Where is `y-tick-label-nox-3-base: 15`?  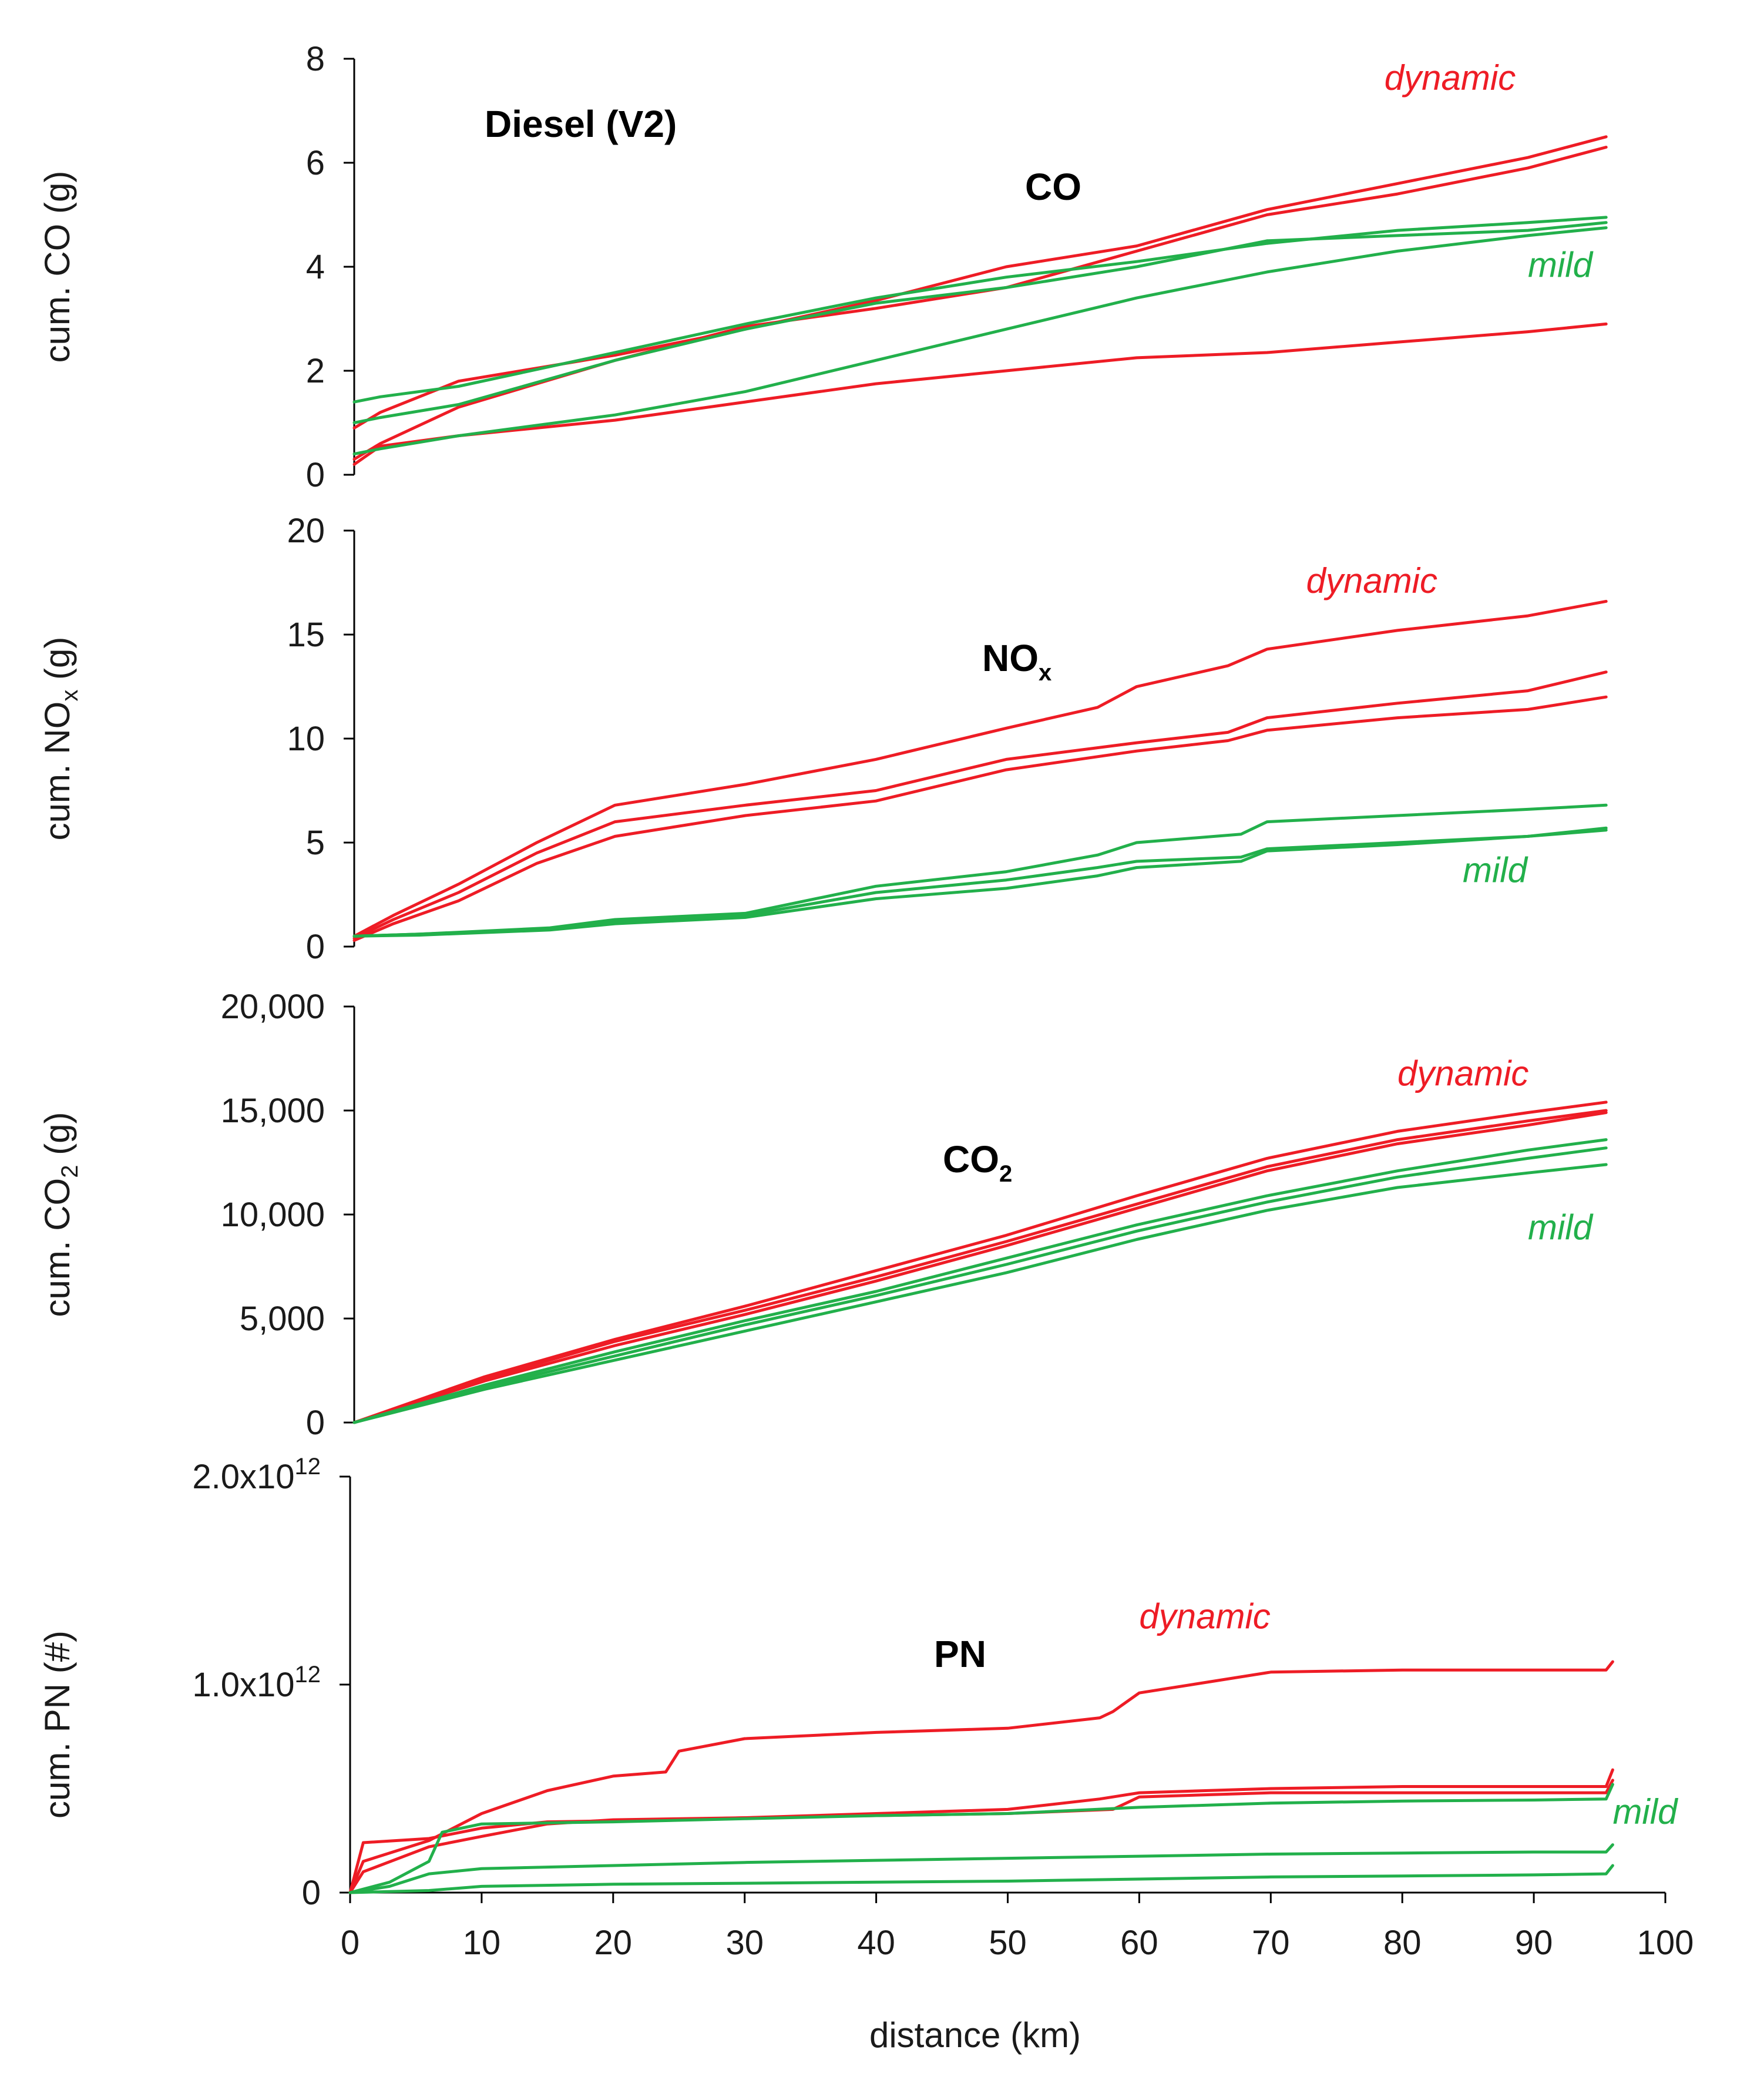
y-tick-label-nox-3-base: 15 is located at coordinates (306, 635).